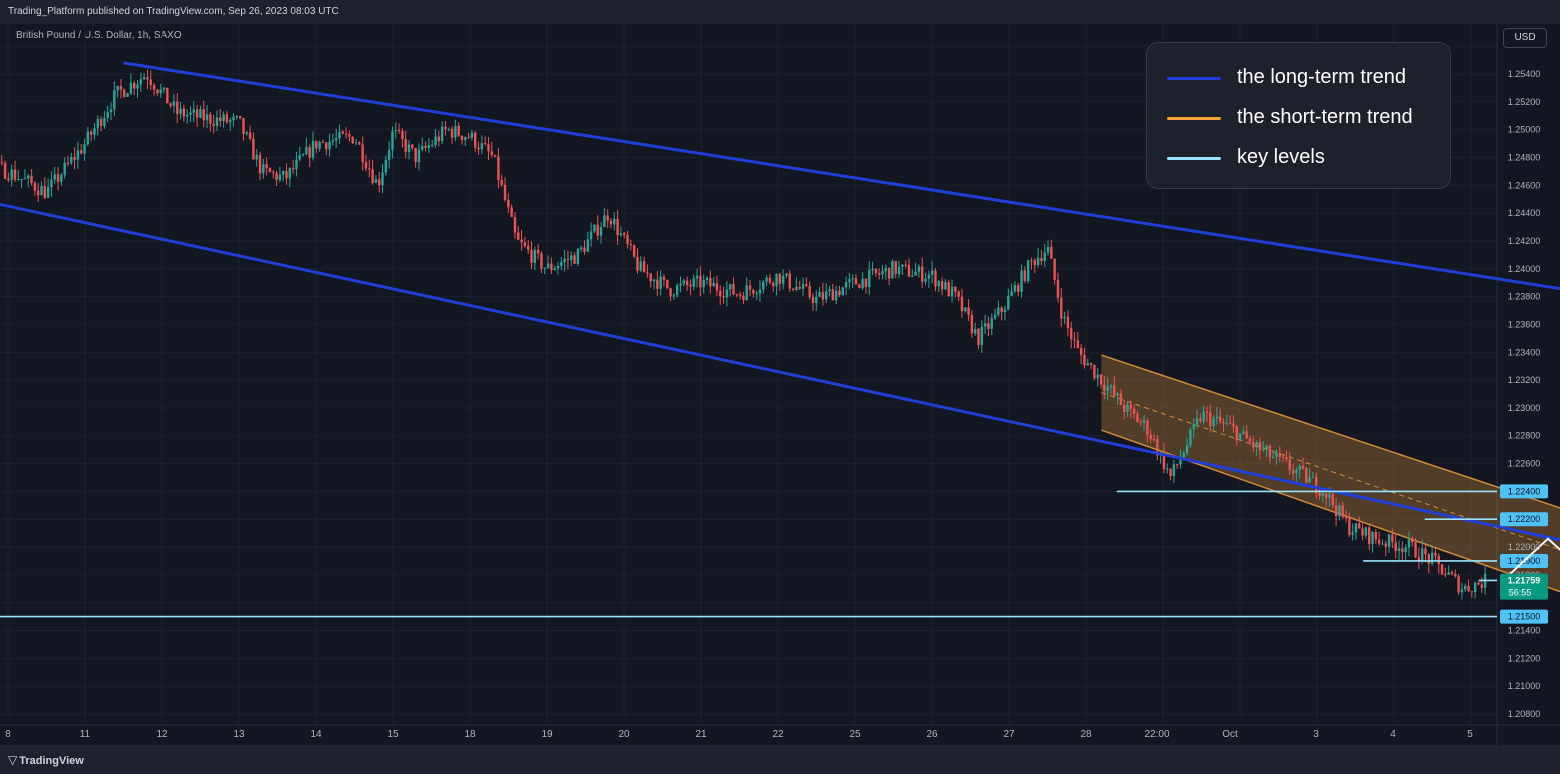 This screenshot has width=1560, height=774. What do you see at coordinates (1524, 714) in the screenshot?
I see `price-tick-label: 1.20800` at bounding box center [1524, 714].